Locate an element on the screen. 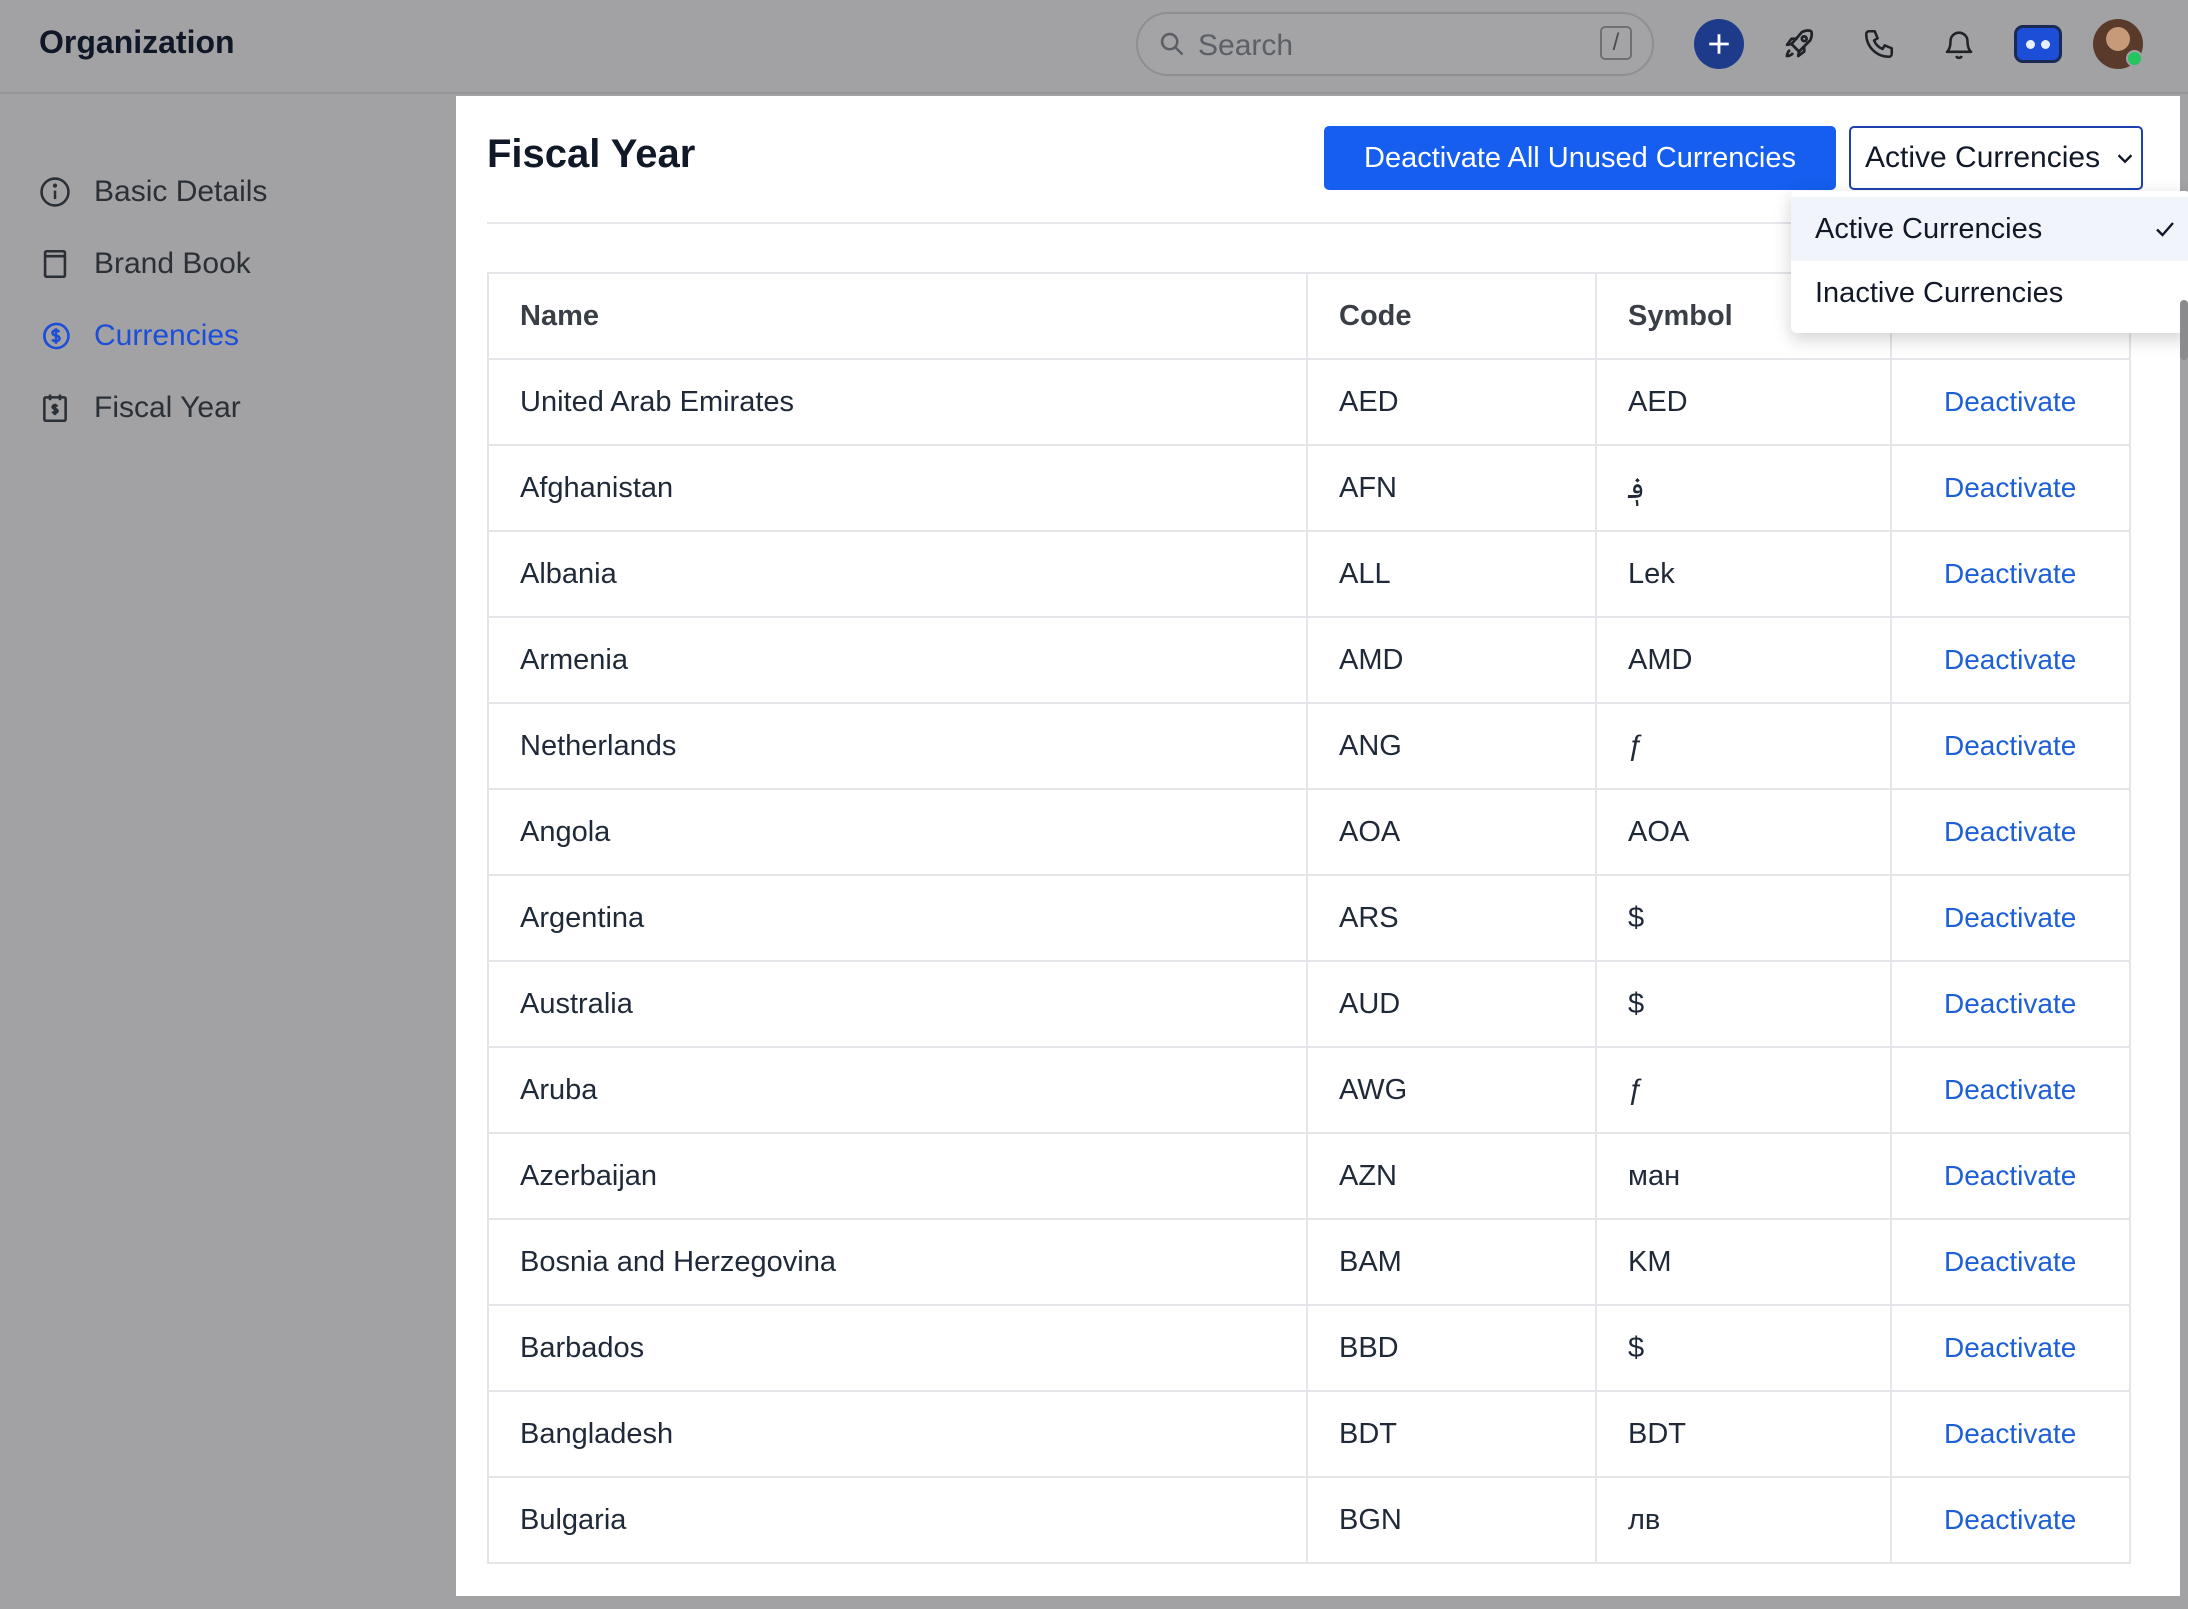 Image resolution: width=2188 pixels, height=1609 pixels. cell-name: Netherlands is located at coordinates (897, 746).